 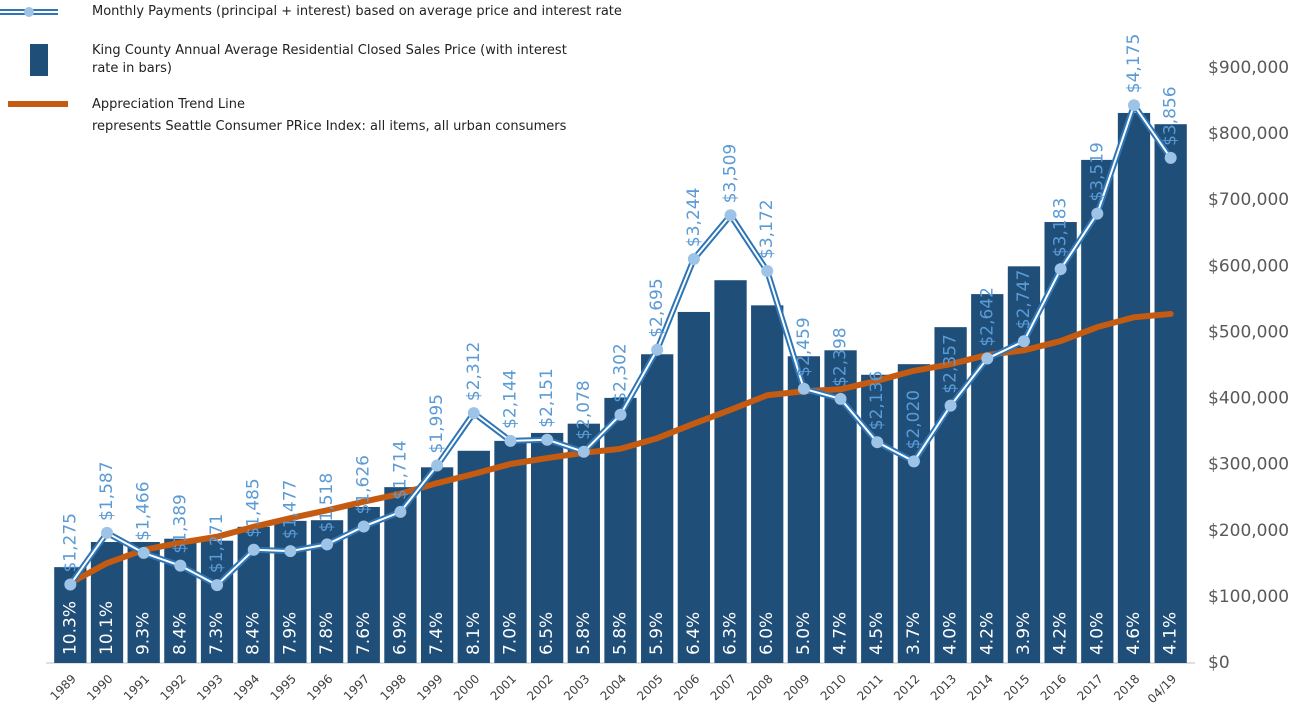 I want to click on x-tick-label: 2002, so click(x=539, y=687).